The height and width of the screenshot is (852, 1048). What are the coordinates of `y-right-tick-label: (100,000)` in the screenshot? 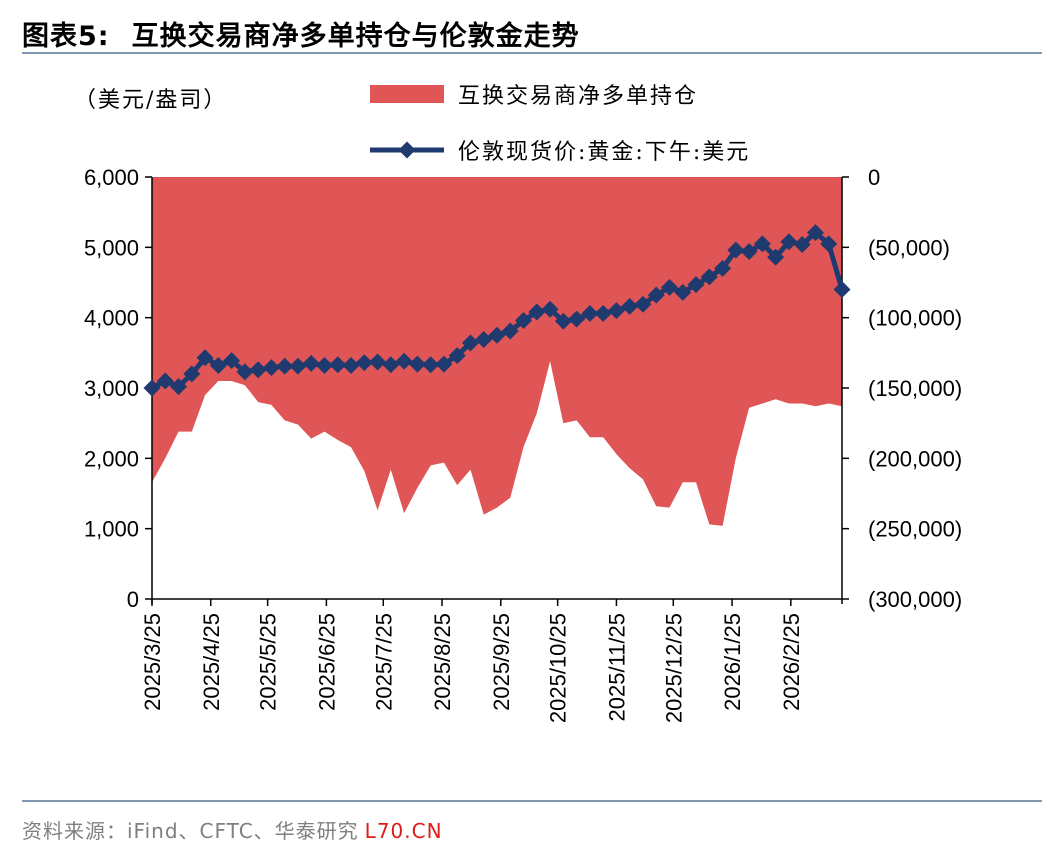 It's located at (915, 318).